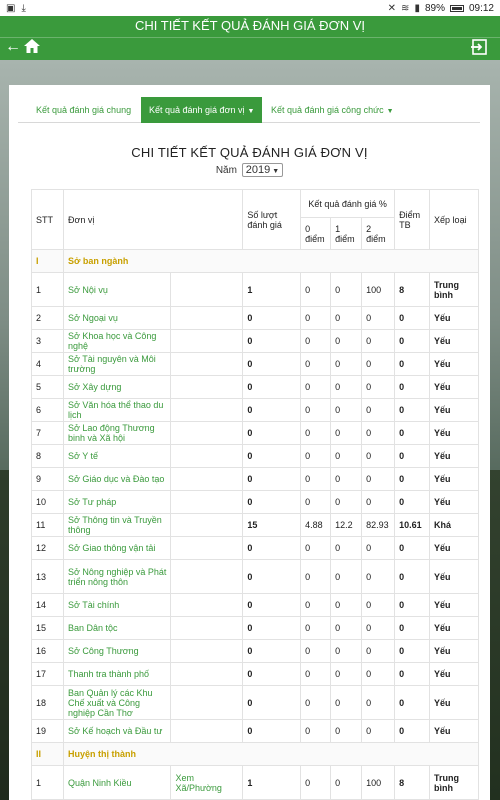 The height and width of the screenshot is (800, 500). What do you see at coordinates (47, 410) in the screenshot?
I see `cell-stt: 6` at bounding box center [47, 410].